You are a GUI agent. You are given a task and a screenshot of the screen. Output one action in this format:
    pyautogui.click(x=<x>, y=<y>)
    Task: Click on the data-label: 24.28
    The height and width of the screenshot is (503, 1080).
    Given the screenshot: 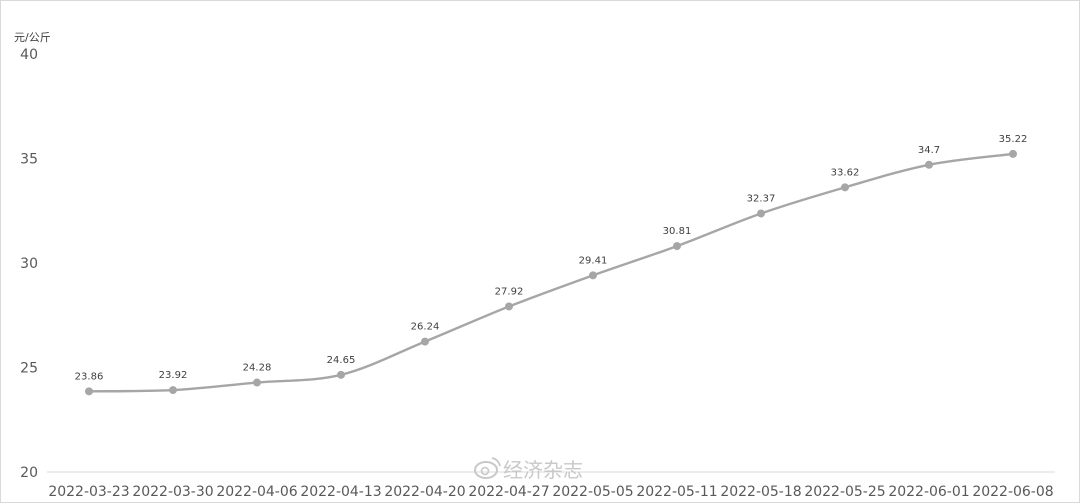 What is the action you would take?
    pyautogui.click(x=257, y=368)
    